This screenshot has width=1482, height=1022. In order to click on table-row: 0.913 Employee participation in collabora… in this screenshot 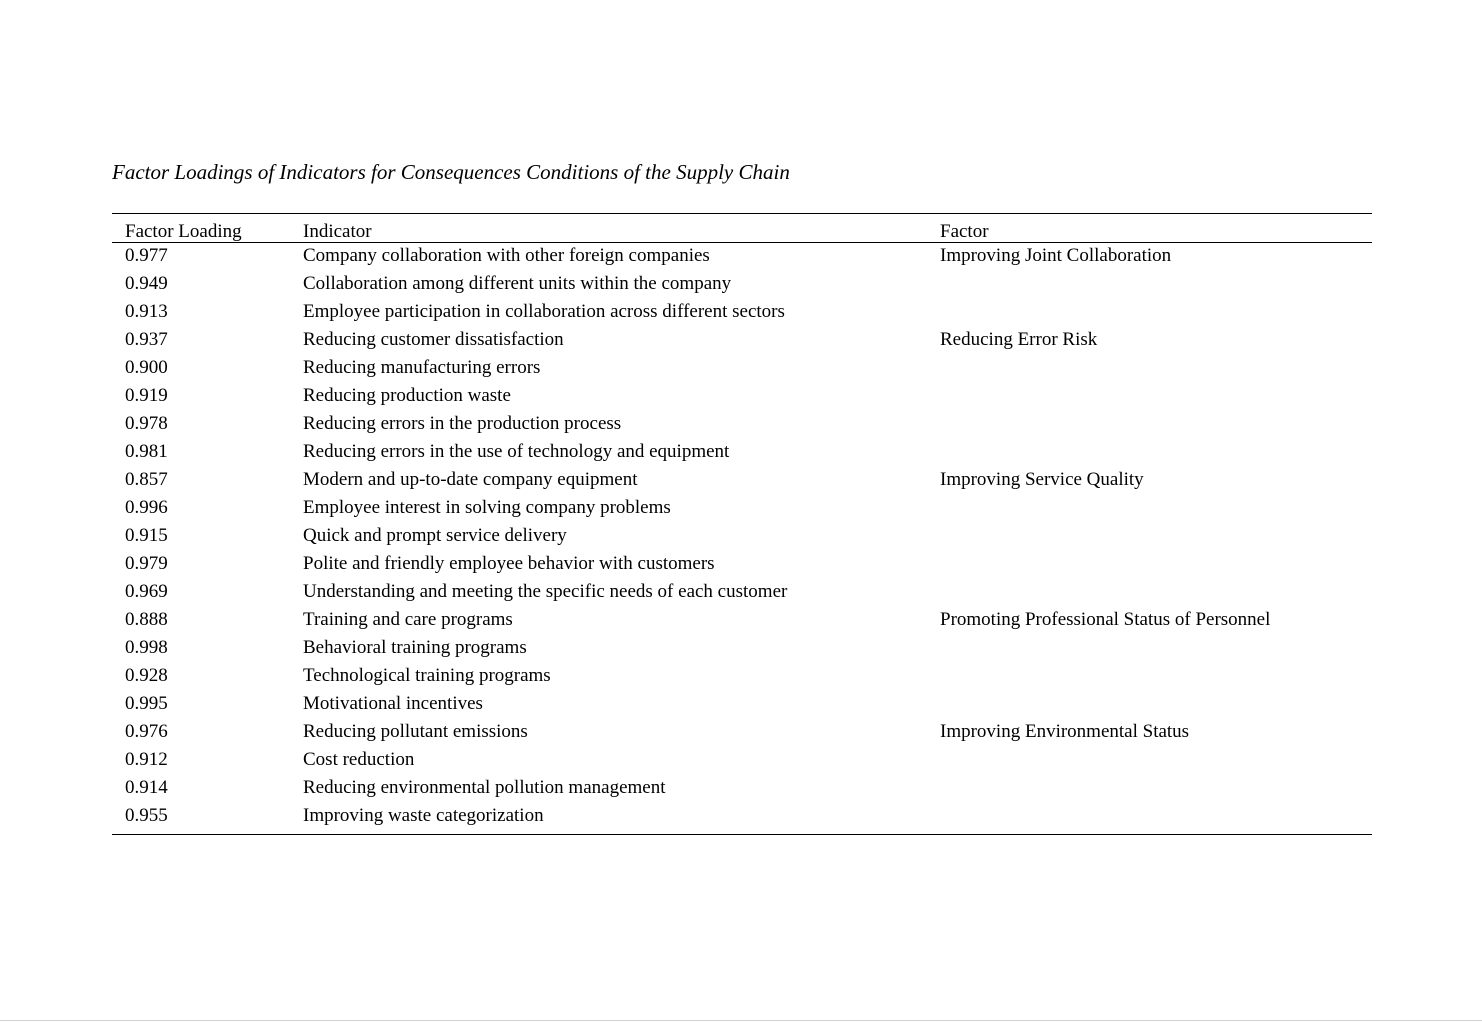, I will do `click(742, 315)`.